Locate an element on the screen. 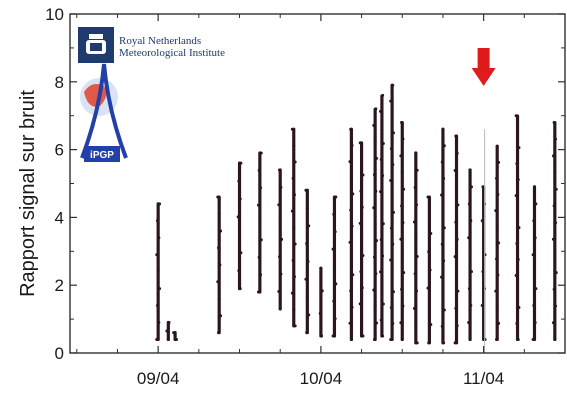  x-tick-label: 09/04 is located at coordinates (158, 378).